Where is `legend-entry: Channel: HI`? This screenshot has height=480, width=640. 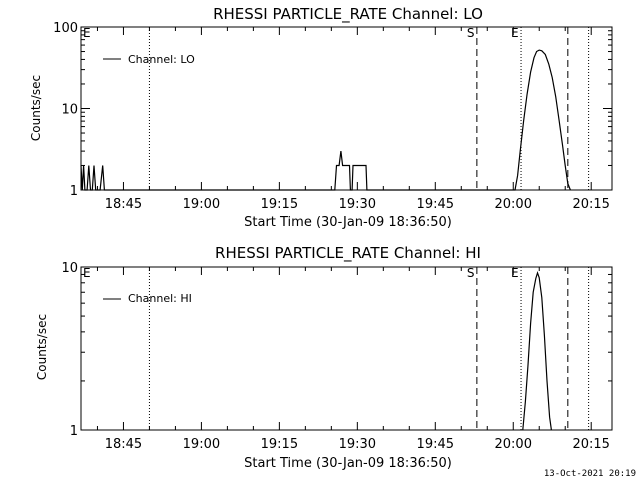 legend-entry: Channel: HI is located at coordinates (160, 298).